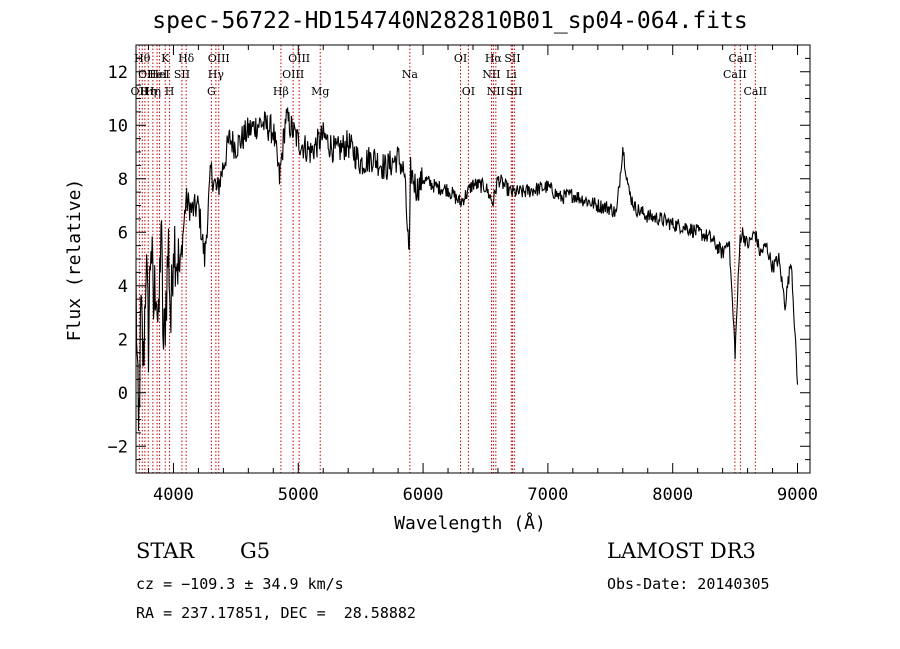 This screenshot has height=649, width=900. Describe the element at coordinates (688, 584) in the screenshot. I see `observation-date: Obs-Date: 20140305` at that location.